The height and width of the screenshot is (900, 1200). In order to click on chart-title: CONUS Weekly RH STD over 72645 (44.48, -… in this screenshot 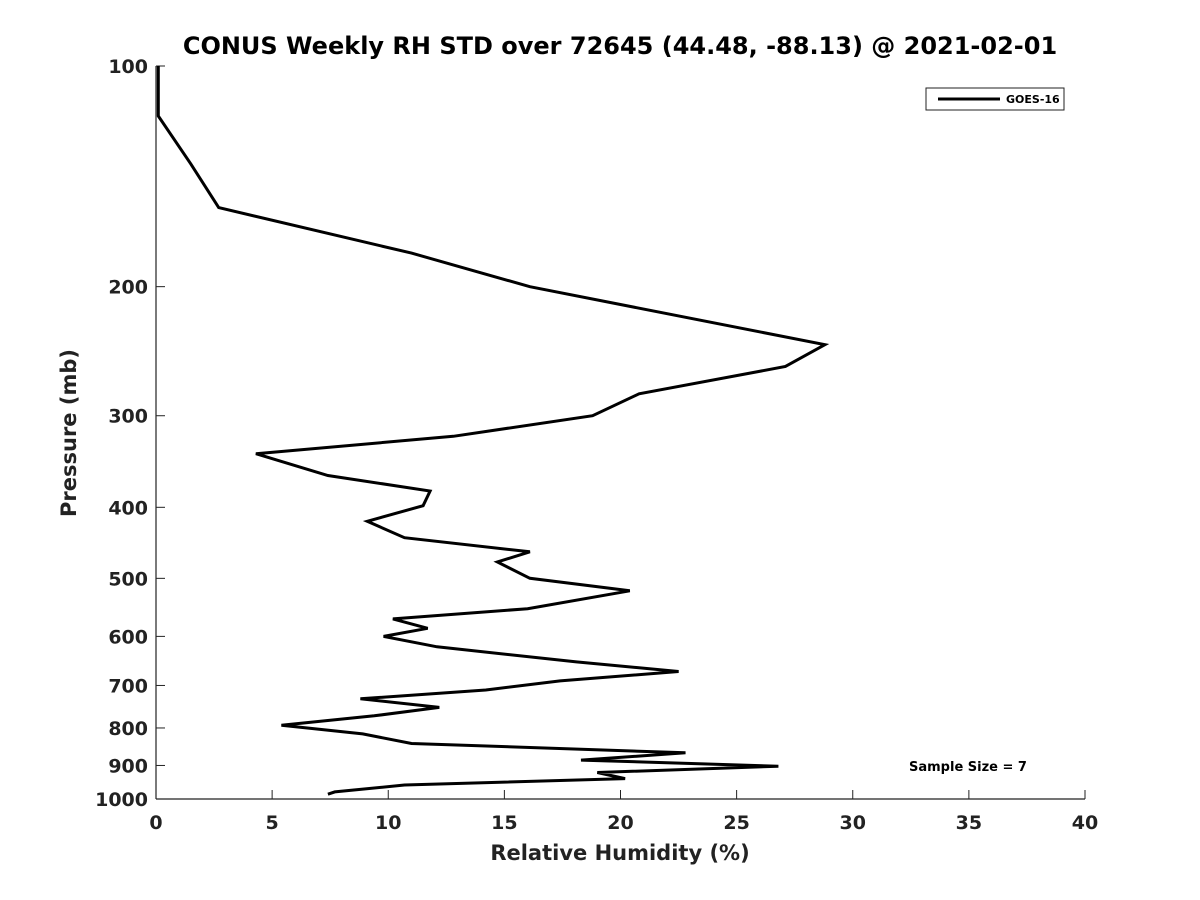, I will do `click(620, 46)`.